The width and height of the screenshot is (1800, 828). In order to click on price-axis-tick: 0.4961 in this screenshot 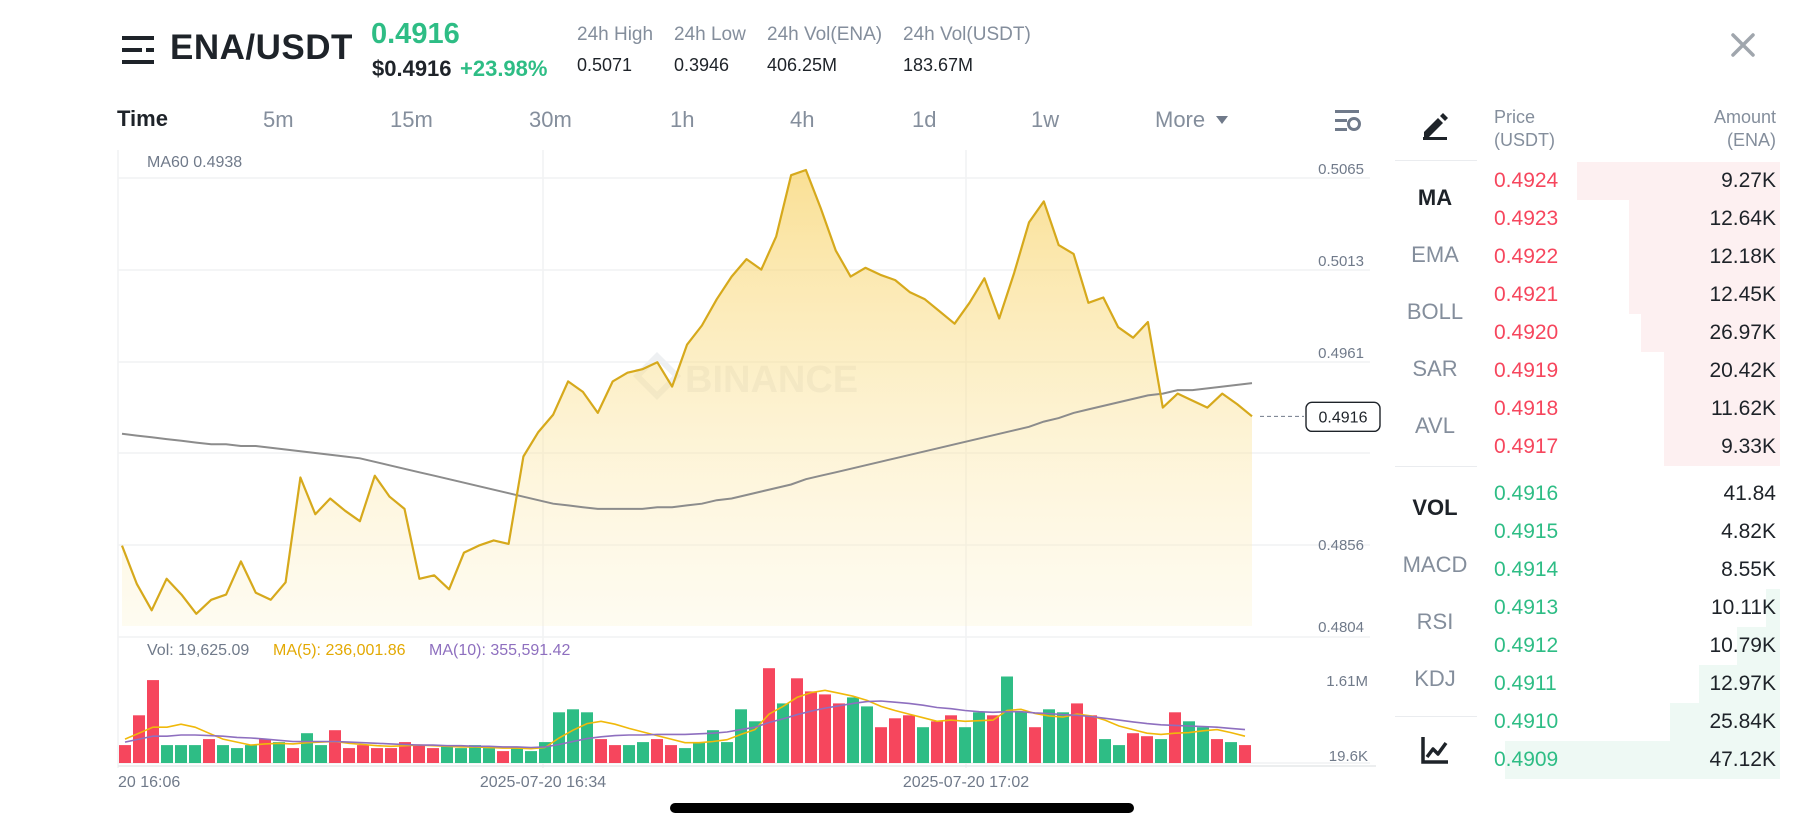, I will do `click(1341, 353)`.